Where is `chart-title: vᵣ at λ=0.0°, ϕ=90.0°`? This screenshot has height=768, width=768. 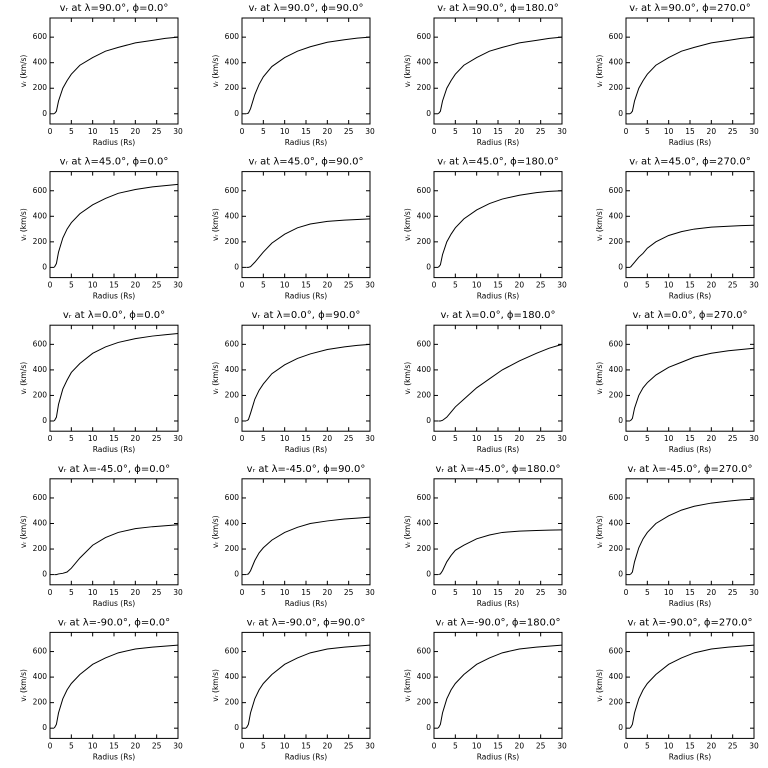
chart-title: vᵣ at λ=0.0°, ϕ=90.0° is located at coordinates (306, 315).